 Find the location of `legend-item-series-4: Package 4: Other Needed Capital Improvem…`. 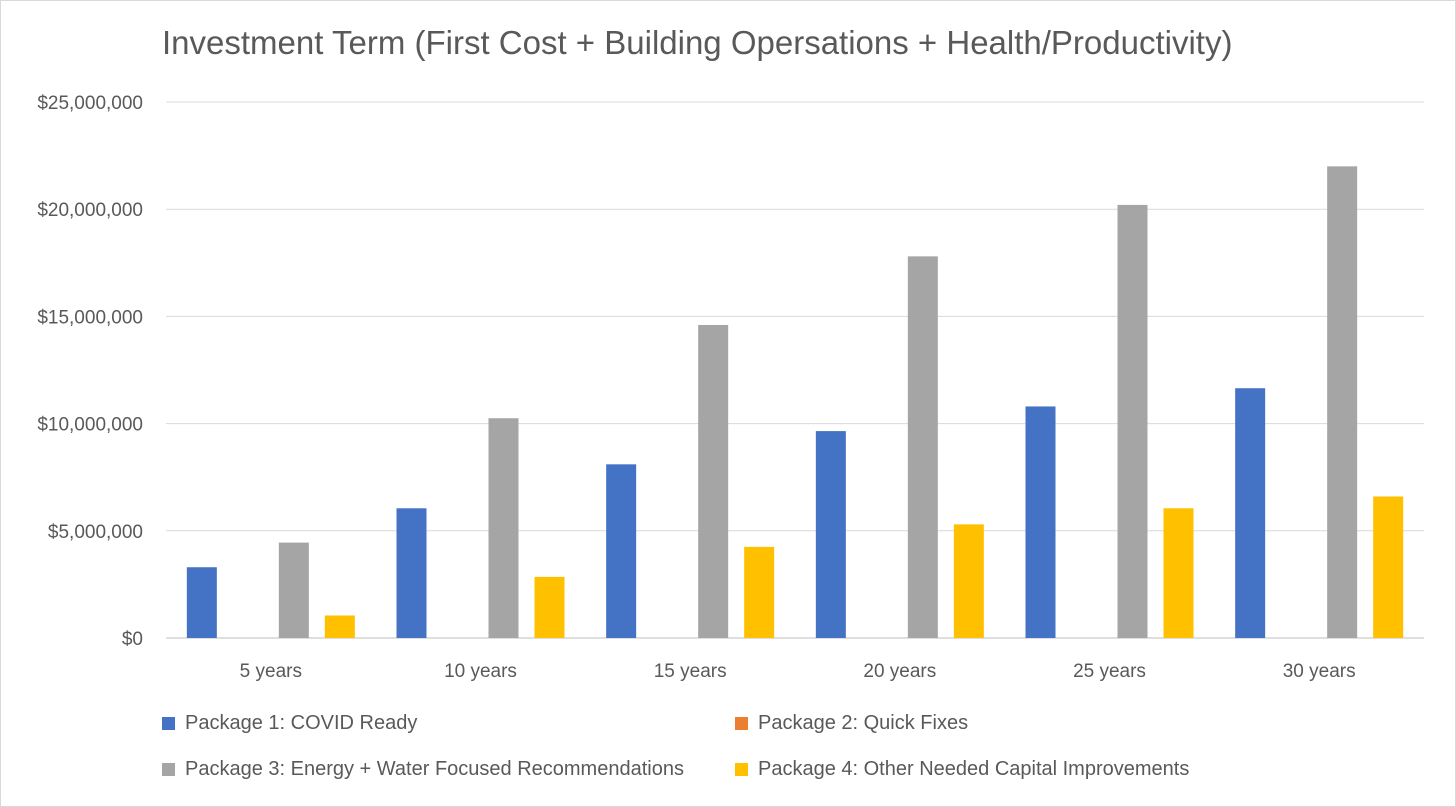

legend-item-series-4: Package 4: Other Needed Capital Improvem… is located at coordinates (962, 769).